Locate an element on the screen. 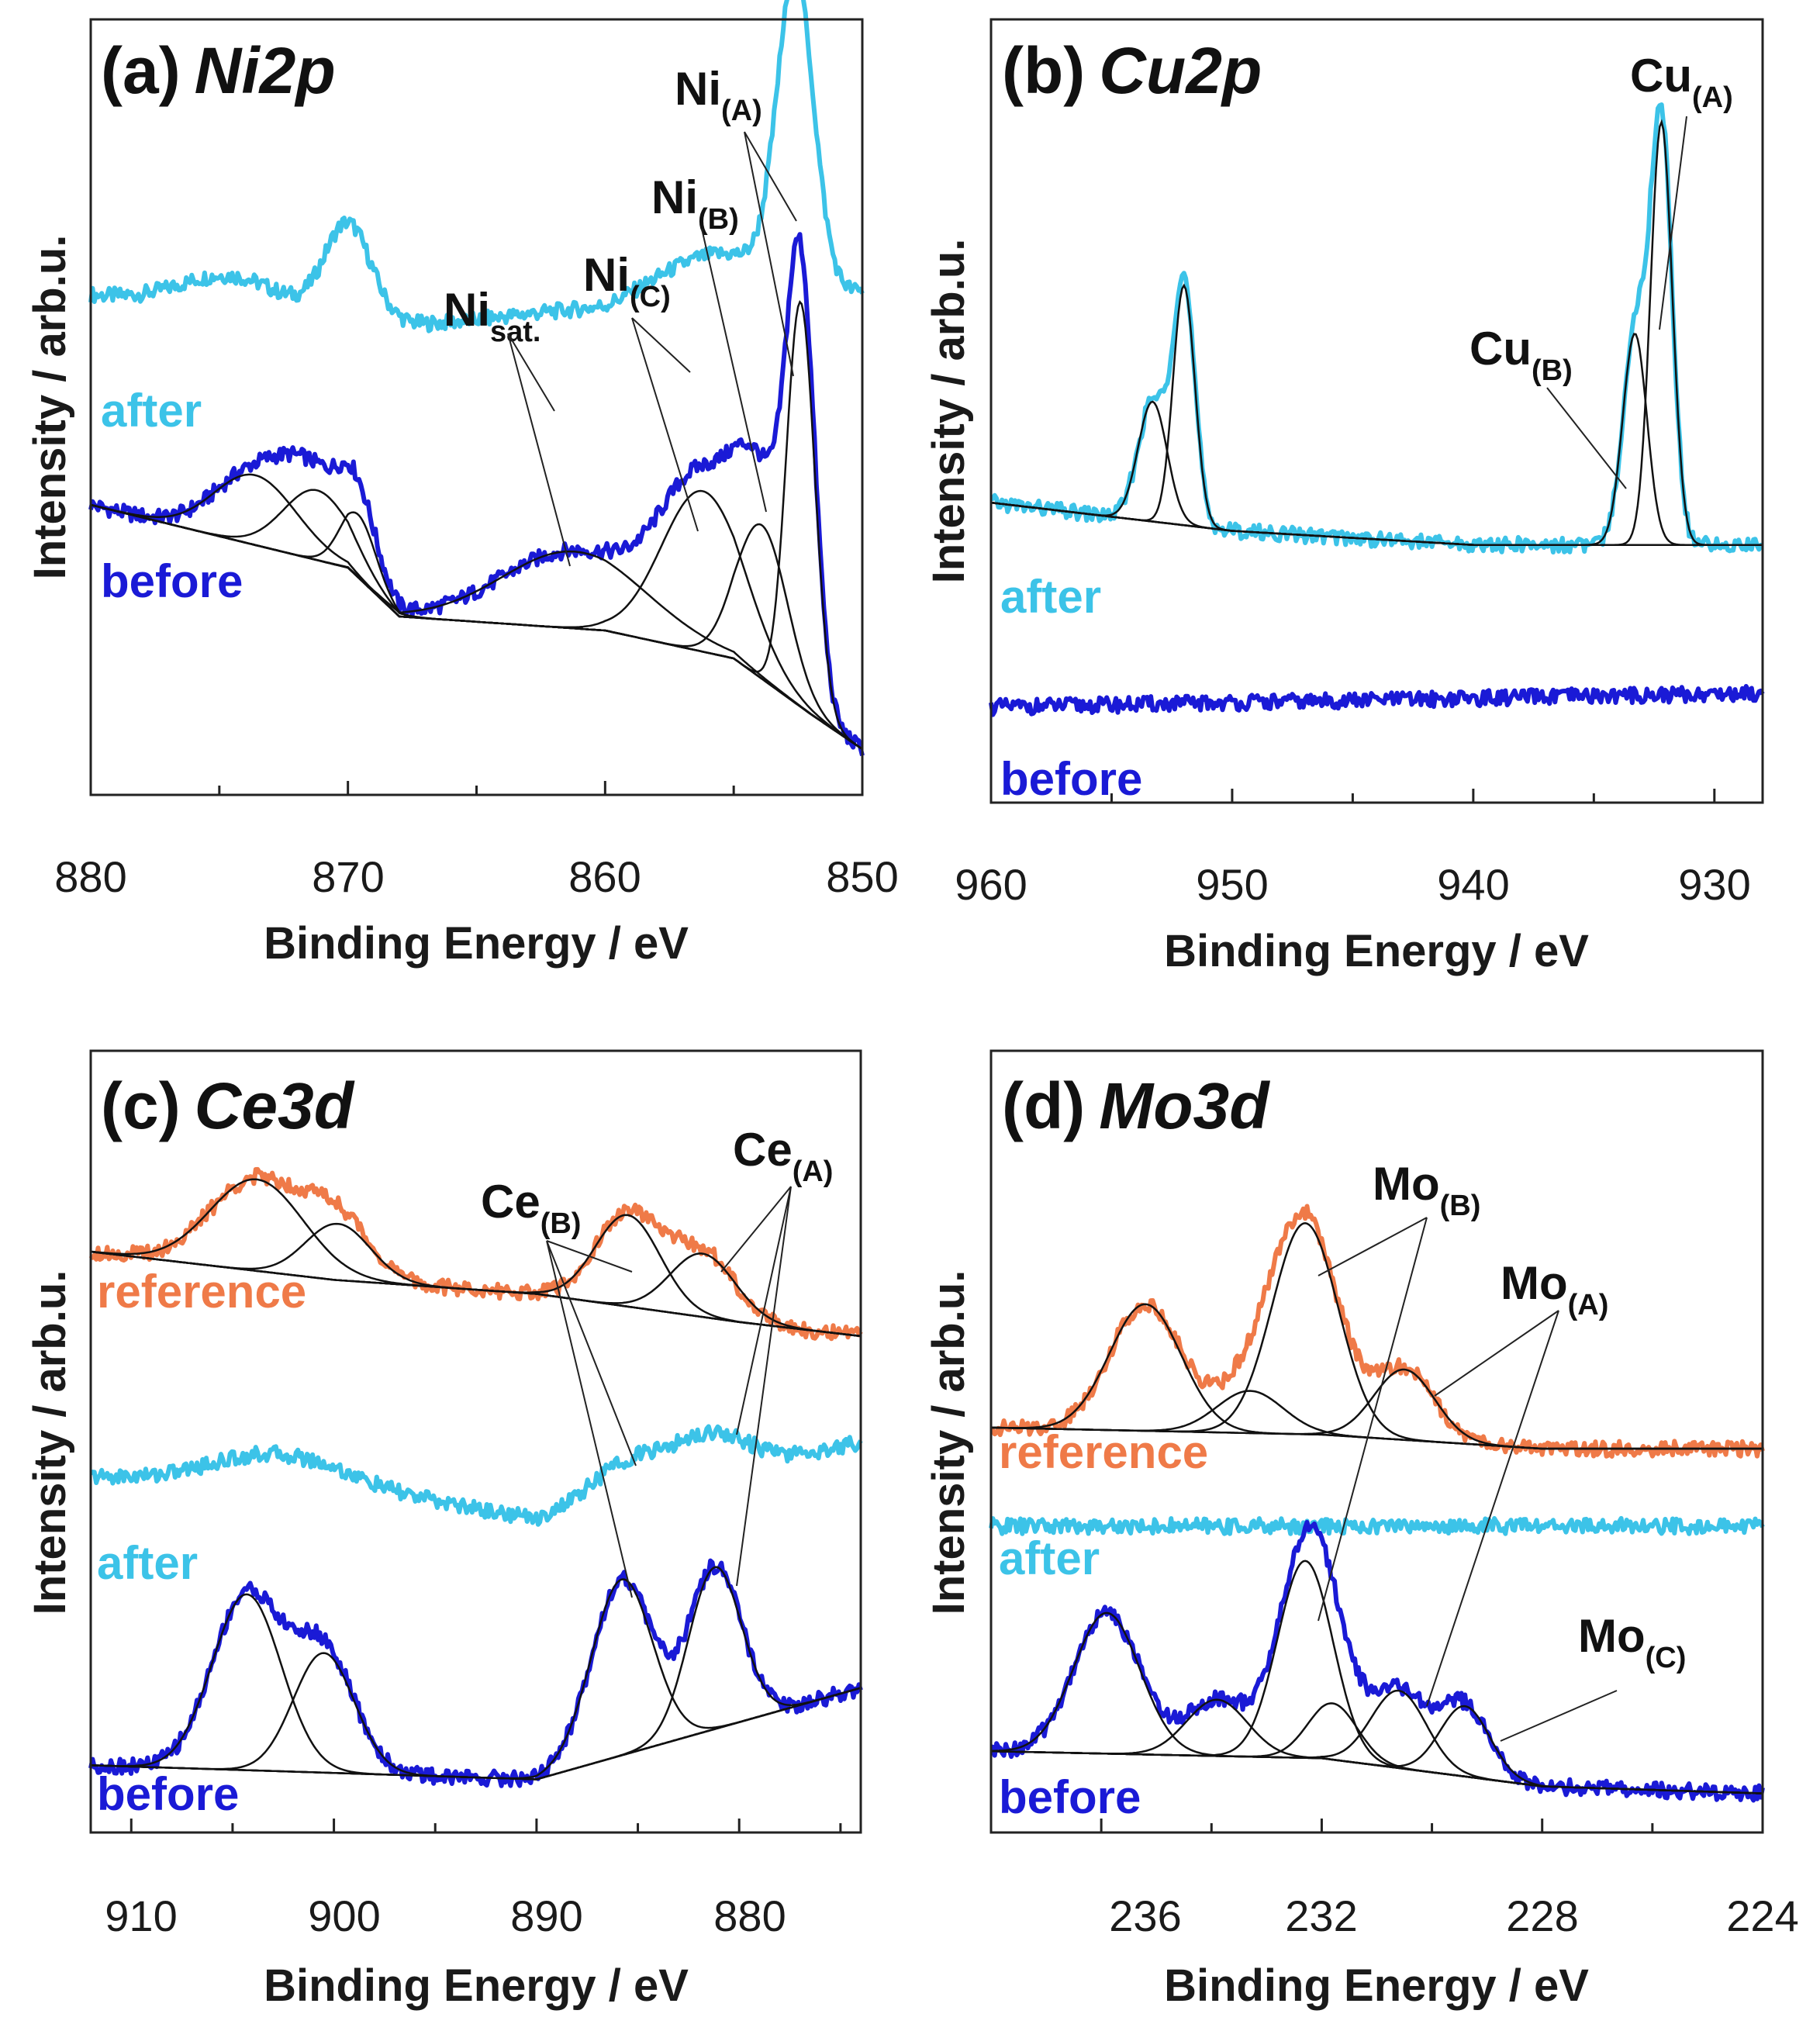 The height and width of the screenshot is (2038, 1820). x-tick-label-940: 940 is located at coordinates (1473, 885).